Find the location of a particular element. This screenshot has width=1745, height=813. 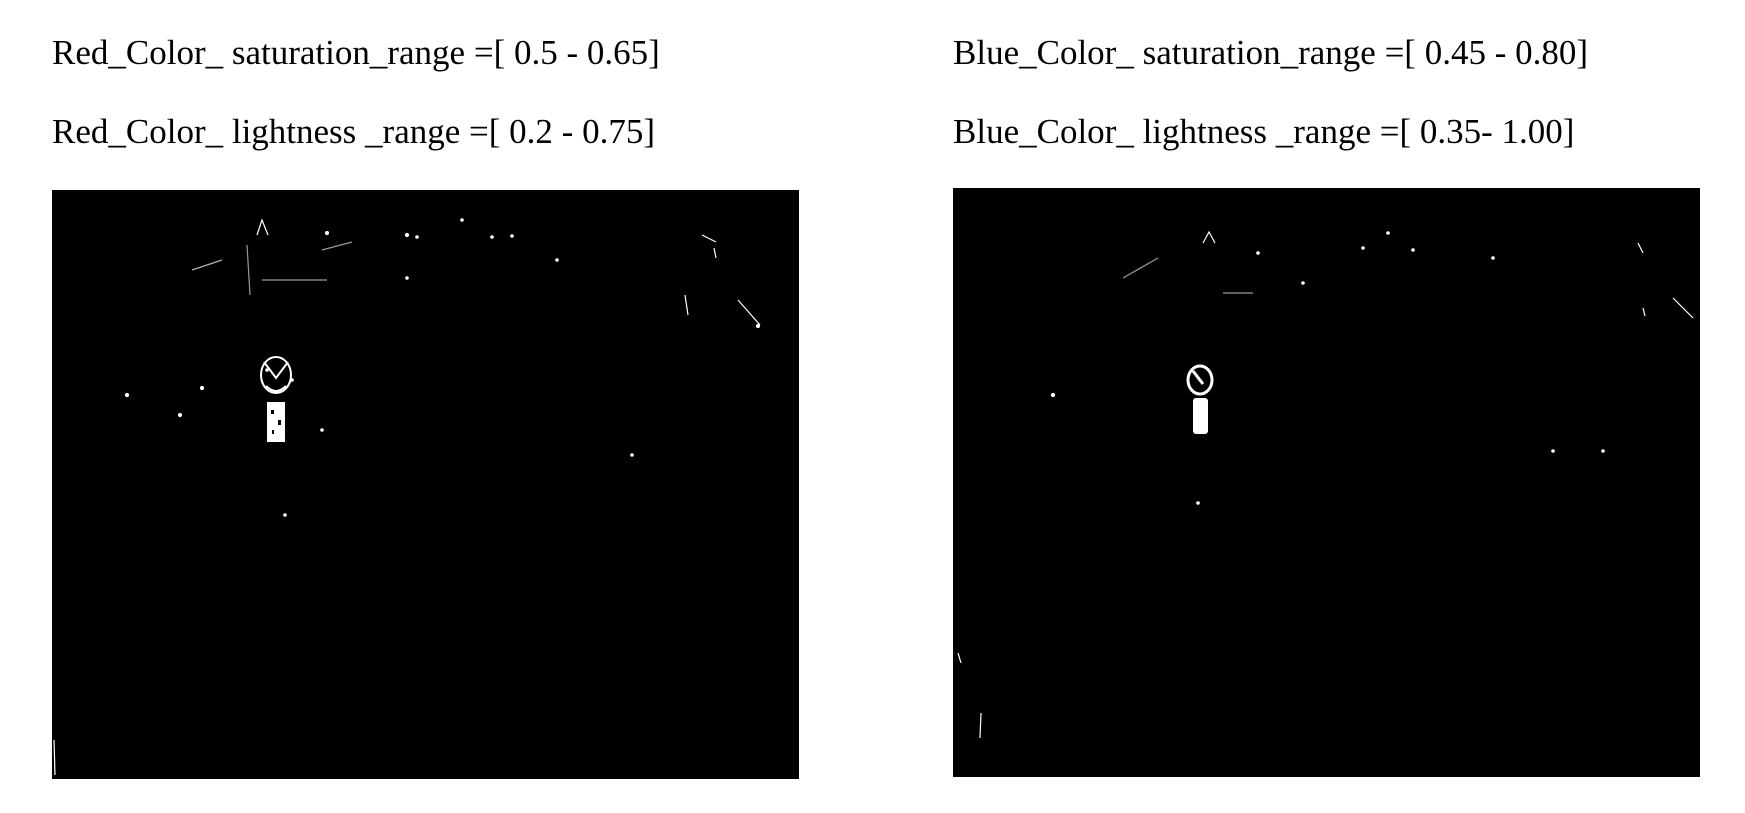

red-mask-blob is located at coordinates (276, 422).